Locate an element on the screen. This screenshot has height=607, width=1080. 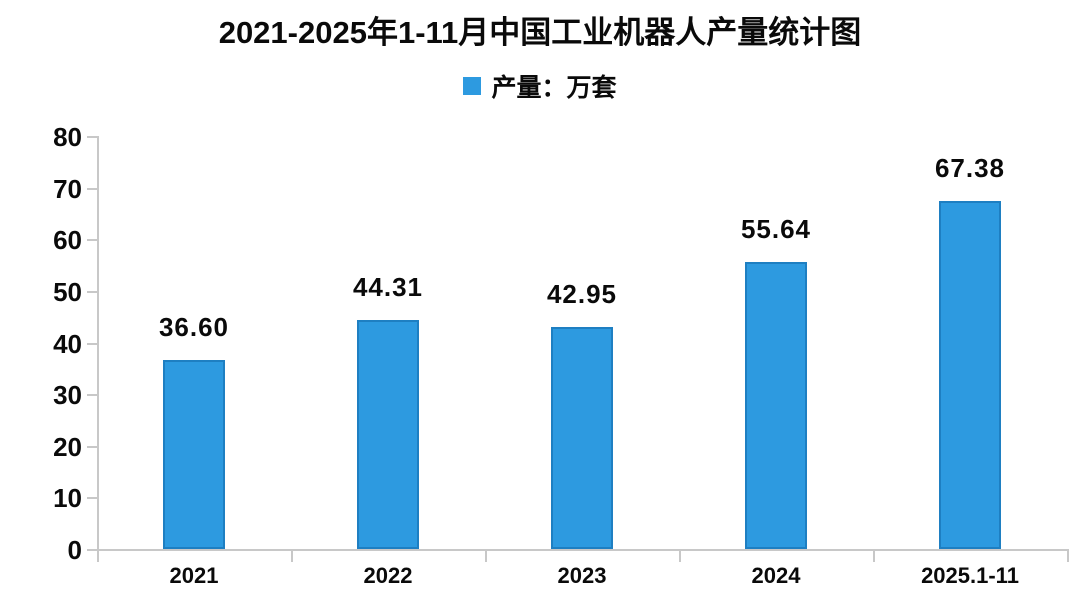
y-axis-tick-label: 20 is located at coordinates (67, 446).